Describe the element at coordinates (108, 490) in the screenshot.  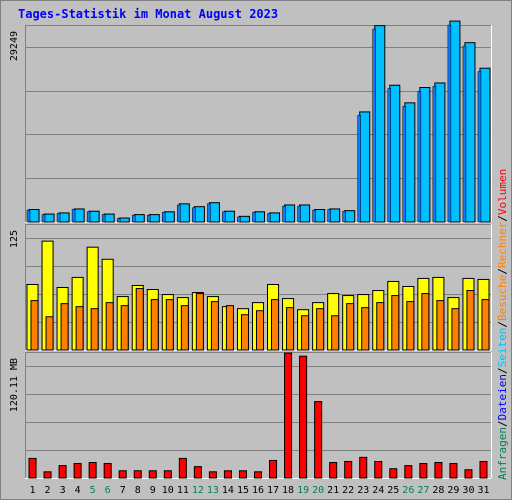
I see `x-tick-label: 6` at that location.